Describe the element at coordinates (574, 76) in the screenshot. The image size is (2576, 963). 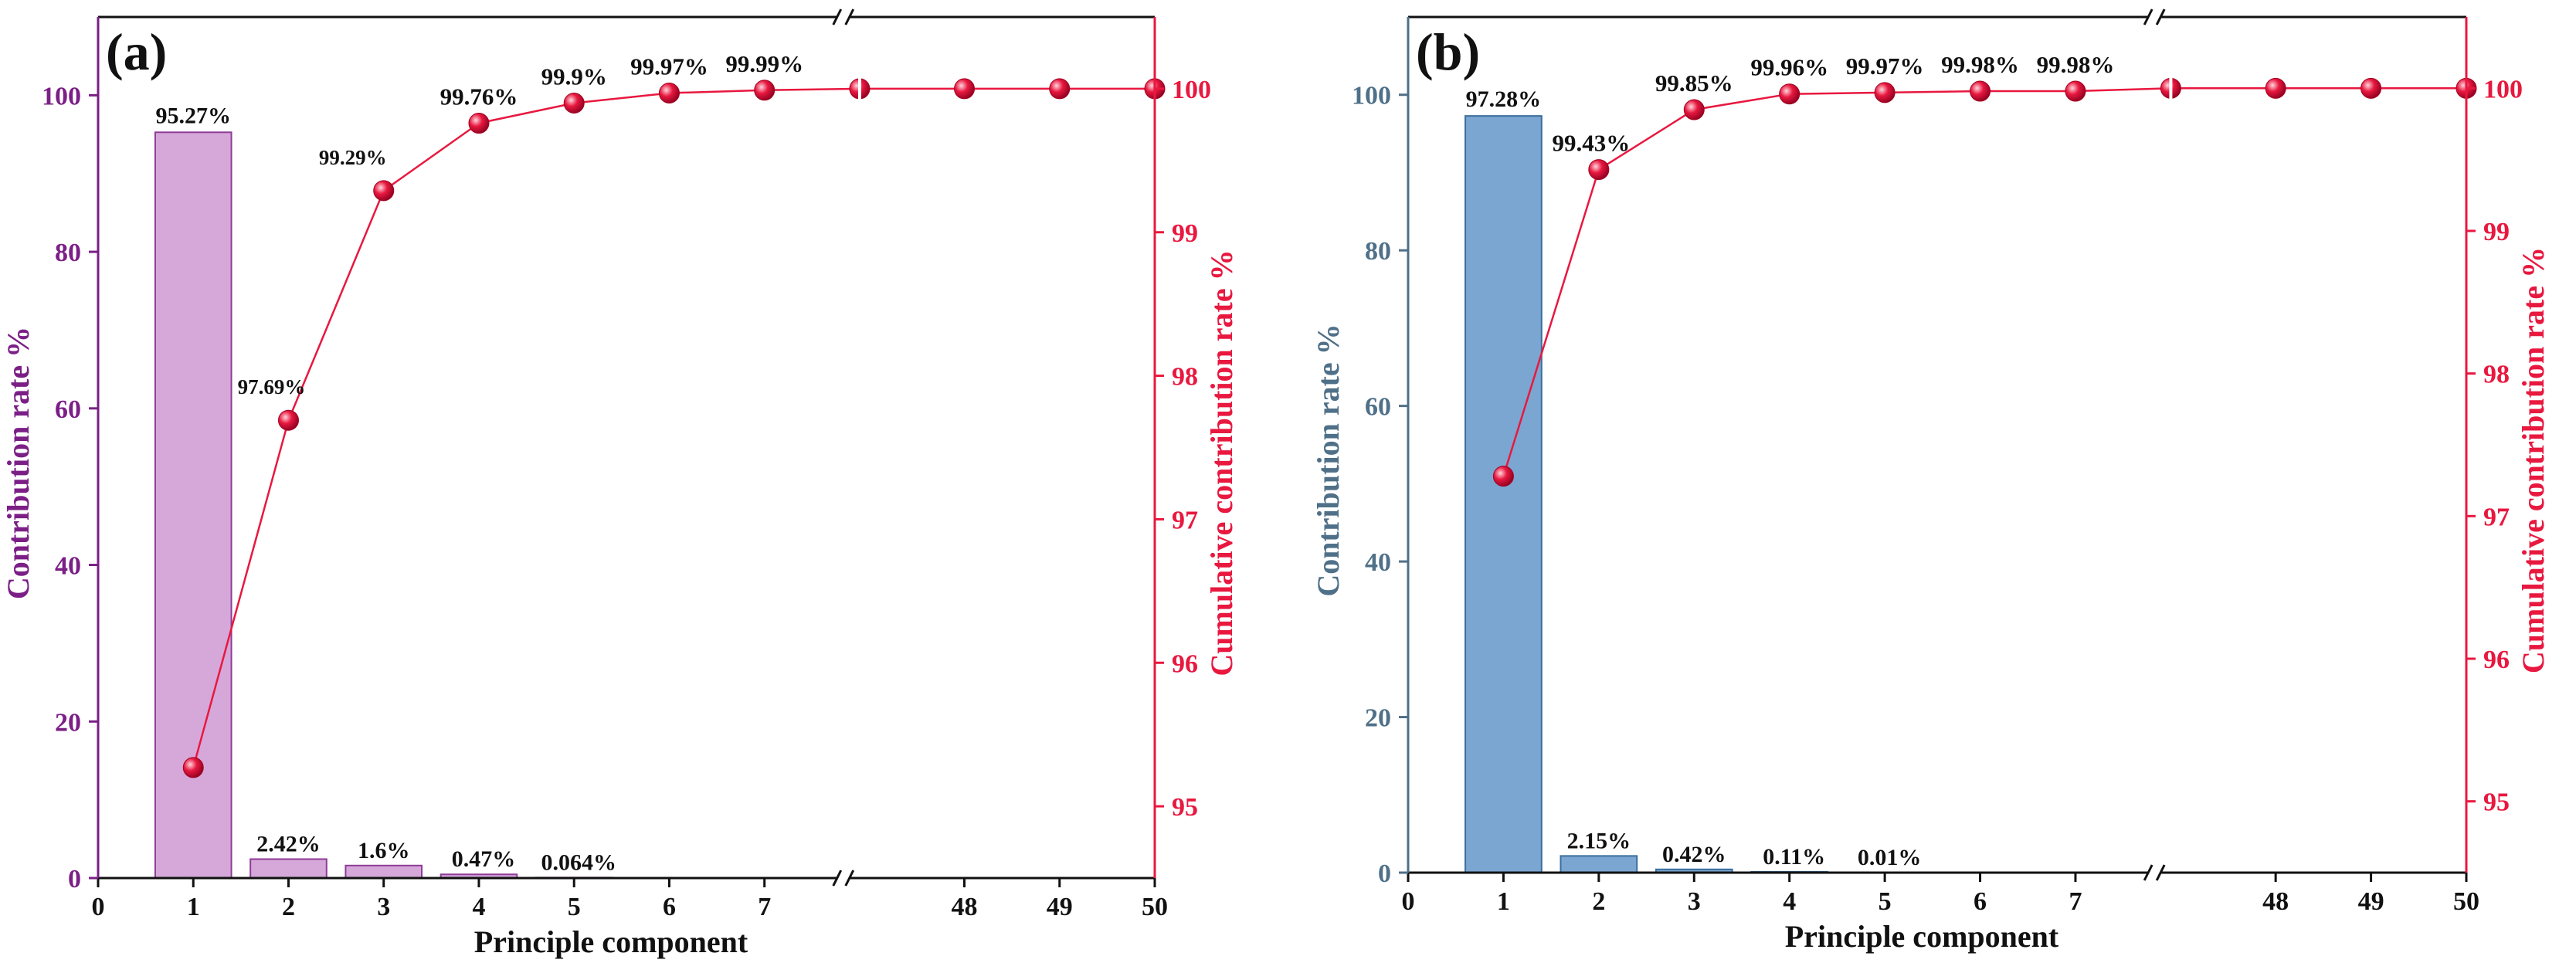
I see `cumulative-label-5: 99.9%` at that location.